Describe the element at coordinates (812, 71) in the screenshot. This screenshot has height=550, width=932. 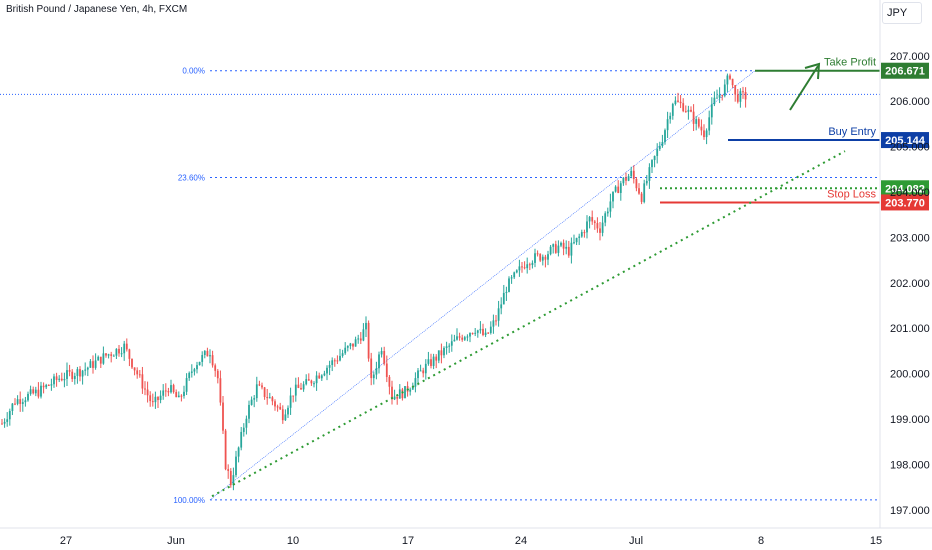
I see `target-arrow-head` at that location.